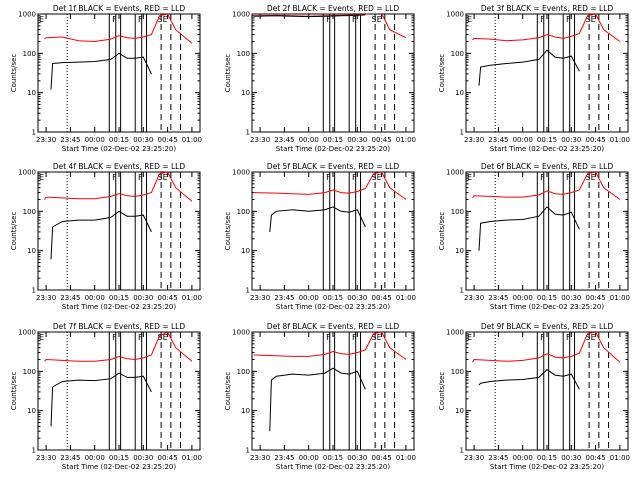 The image size is (640, 480). What do you see at coordinates (547, 166) in the screenshot?
I see `chart-title: Det 6f BLACK = Events, RED = LLD` at bounding box center [547, 166].